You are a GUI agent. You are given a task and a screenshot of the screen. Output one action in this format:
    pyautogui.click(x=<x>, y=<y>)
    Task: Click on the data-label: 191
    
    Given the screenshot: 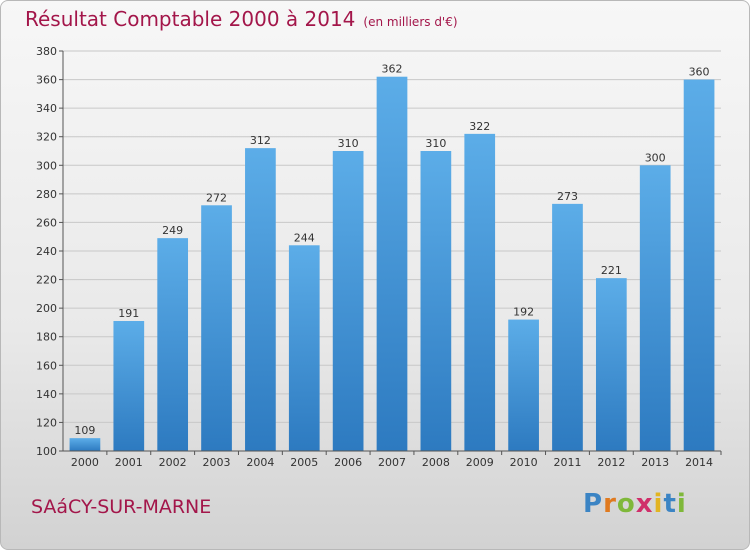 What is the action you would take?
    pyautogui.click(x=128, y=313)
    